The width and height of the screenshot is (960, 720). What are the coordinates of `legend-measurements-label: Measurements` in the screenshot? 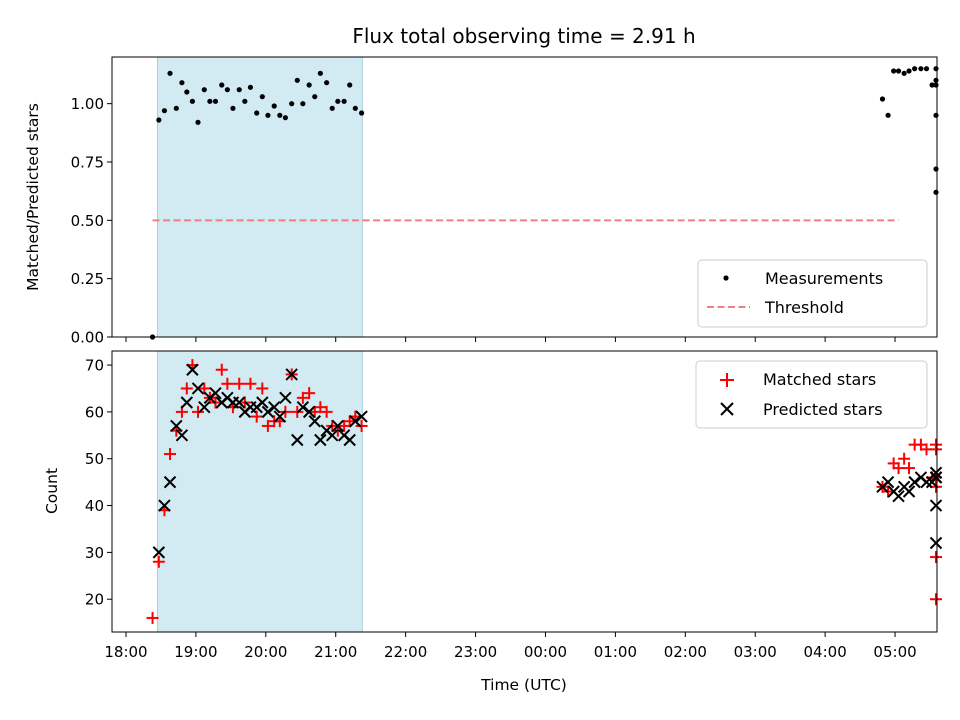 It's located at (824, 278).